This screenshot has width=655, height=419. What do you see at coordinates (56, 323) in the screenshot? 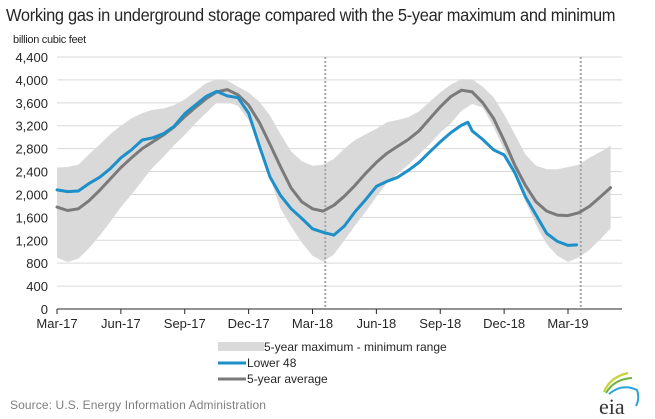
I see `x-tick-label: Mar-17` at bounding box center [56, 323].